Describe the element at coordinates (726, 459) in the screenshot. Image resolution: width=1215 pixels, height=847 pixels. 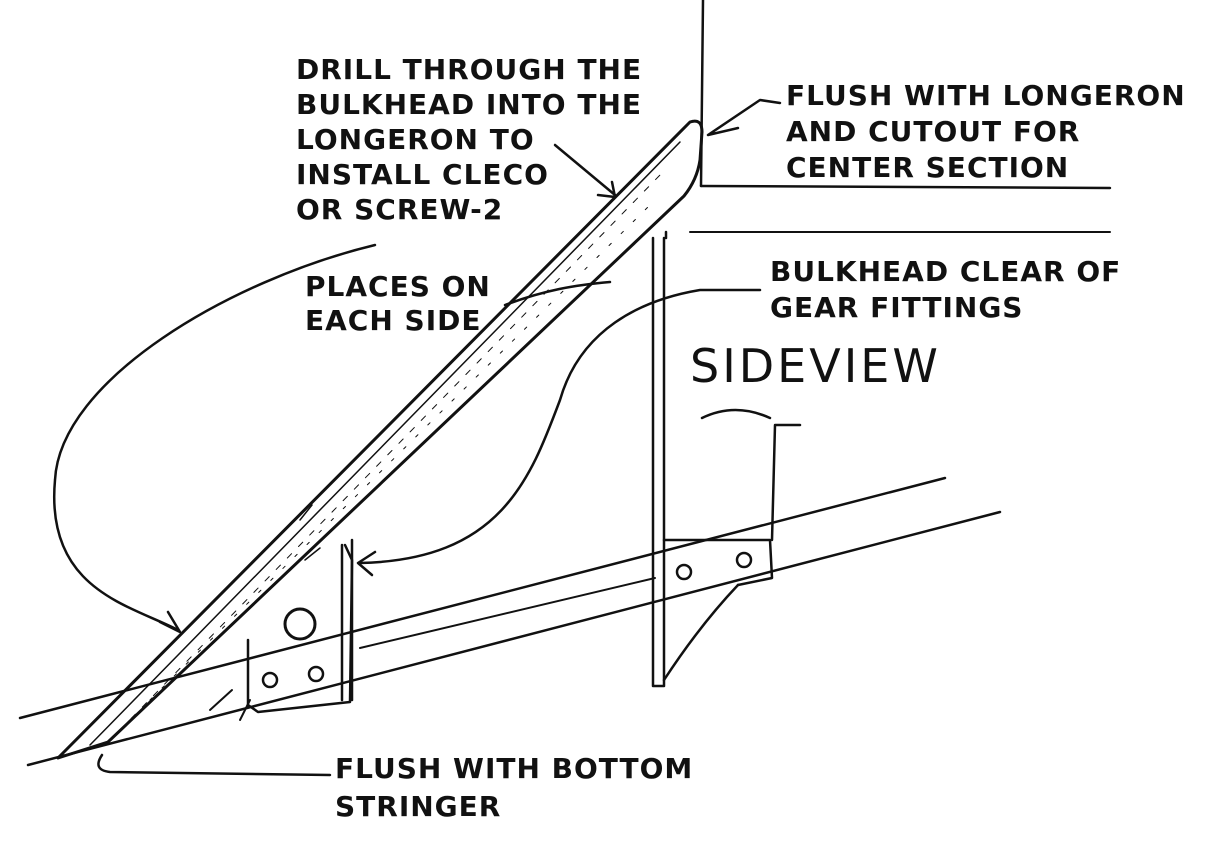
I see `rear-bulkhead` at that location.